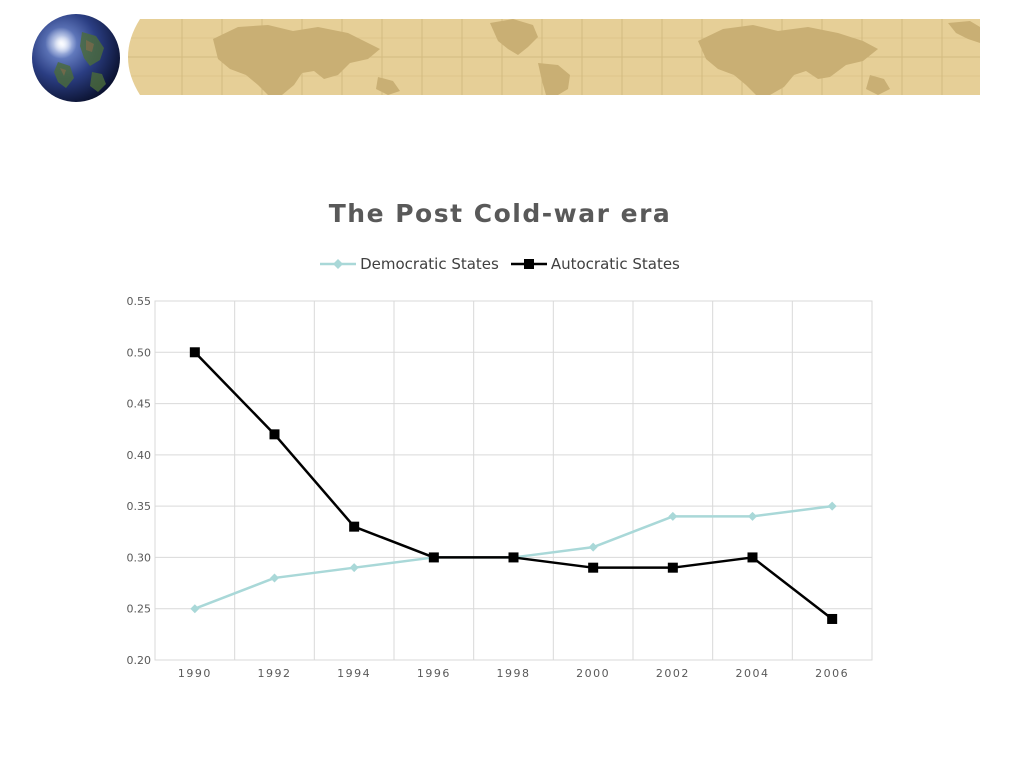  What do you see at coordinates (615, 264) in the screenshot?
I see `legend-label-autocratic: Autocratic States` at bounding box center [615, 264].